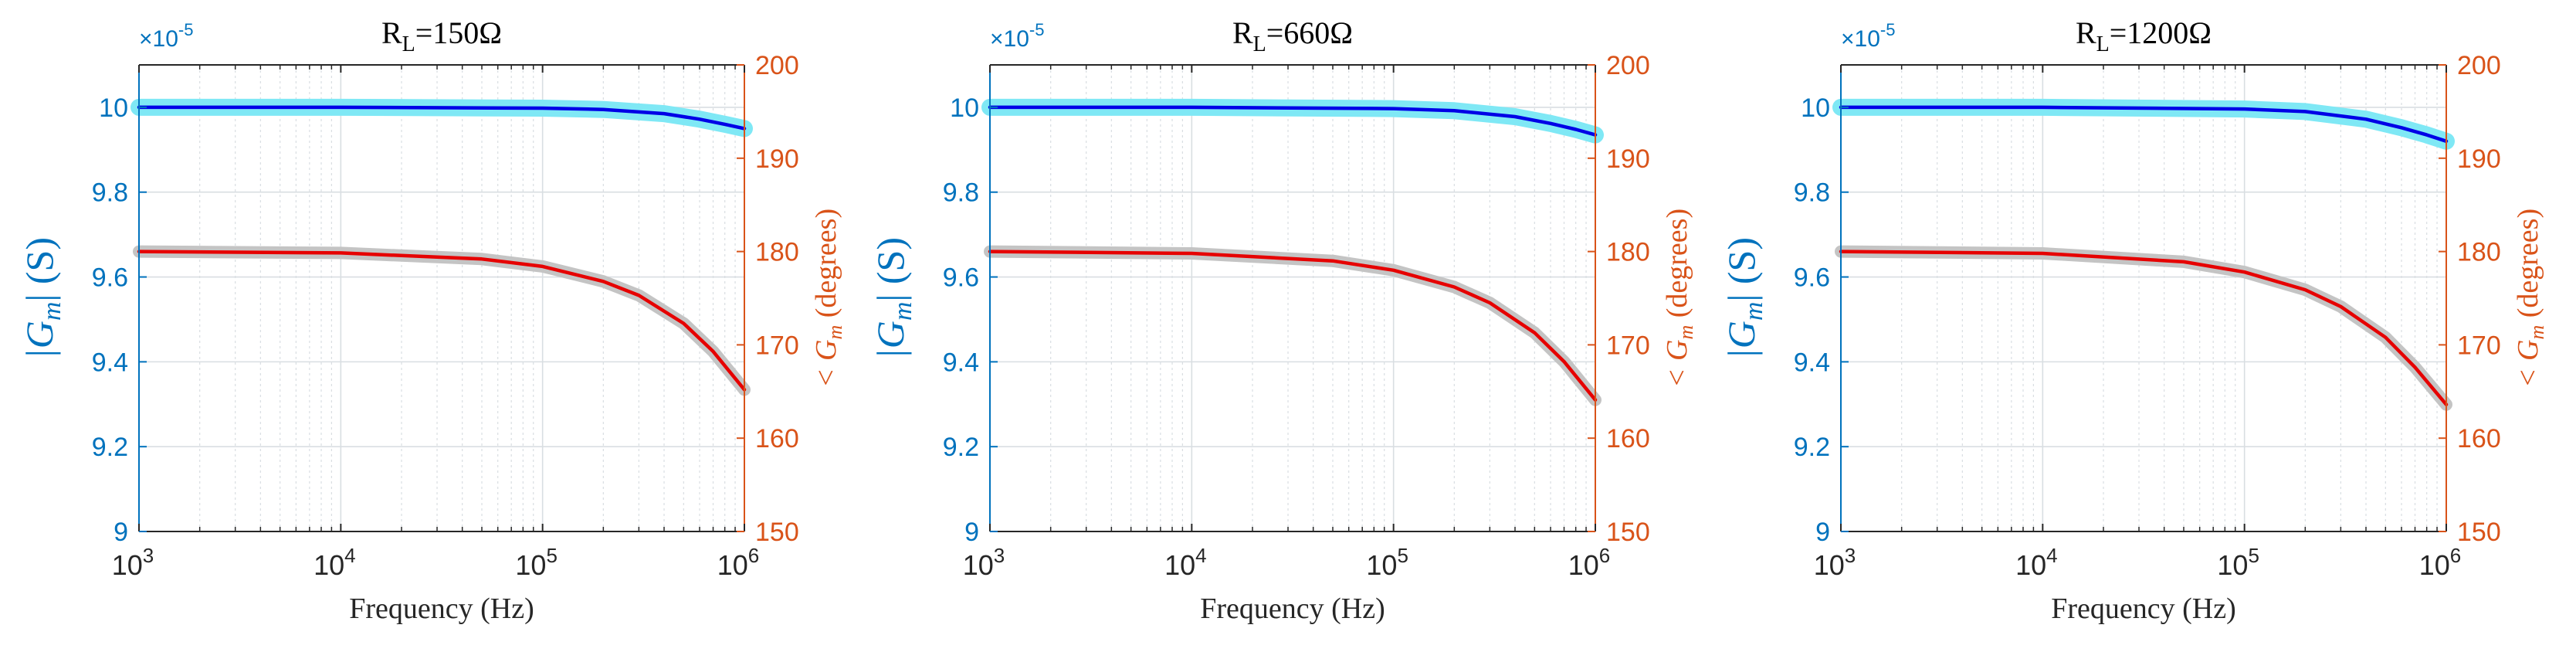  Describe the element at coordinates (2144, 35) in the screenshot. I see `chart-title: RL=1200Ω` at that location.